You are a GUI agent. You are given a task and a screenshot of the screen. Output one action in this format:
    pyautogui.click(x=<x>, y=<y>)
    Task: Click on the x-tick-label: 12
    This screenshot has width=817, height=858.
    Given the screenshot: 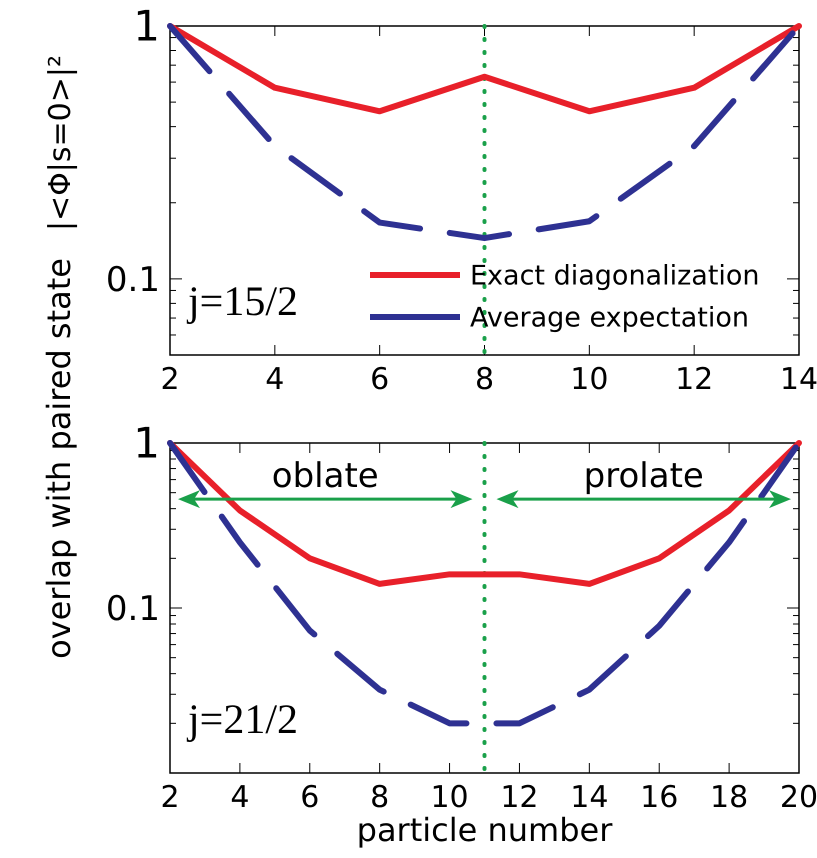 What is the action you would take?
    pyautogui.click(x=694, y=379)
    